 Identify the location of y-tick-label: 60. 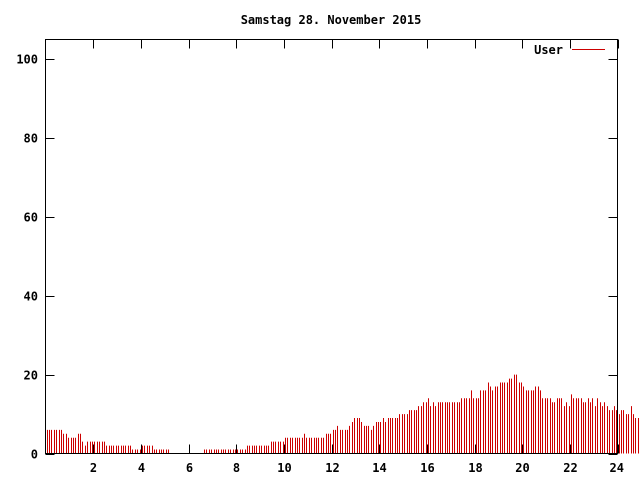
(31, 218).